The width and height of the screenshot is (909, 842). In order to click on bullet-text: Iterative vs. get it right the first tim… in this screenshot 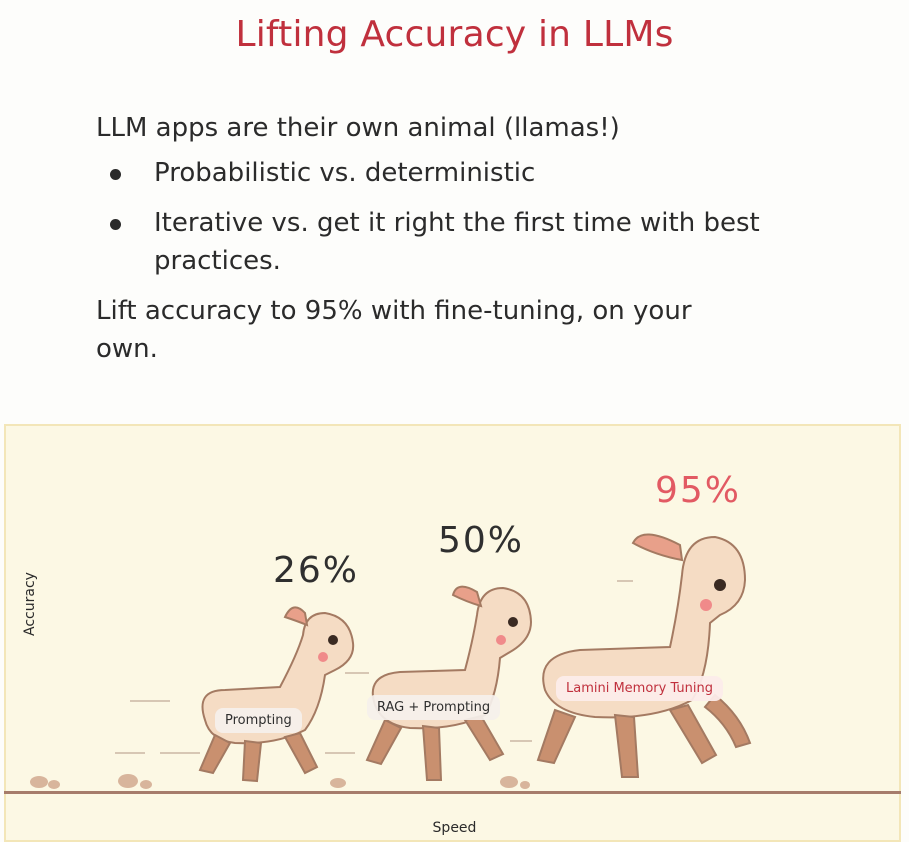, I will do `click(457, 242)`.